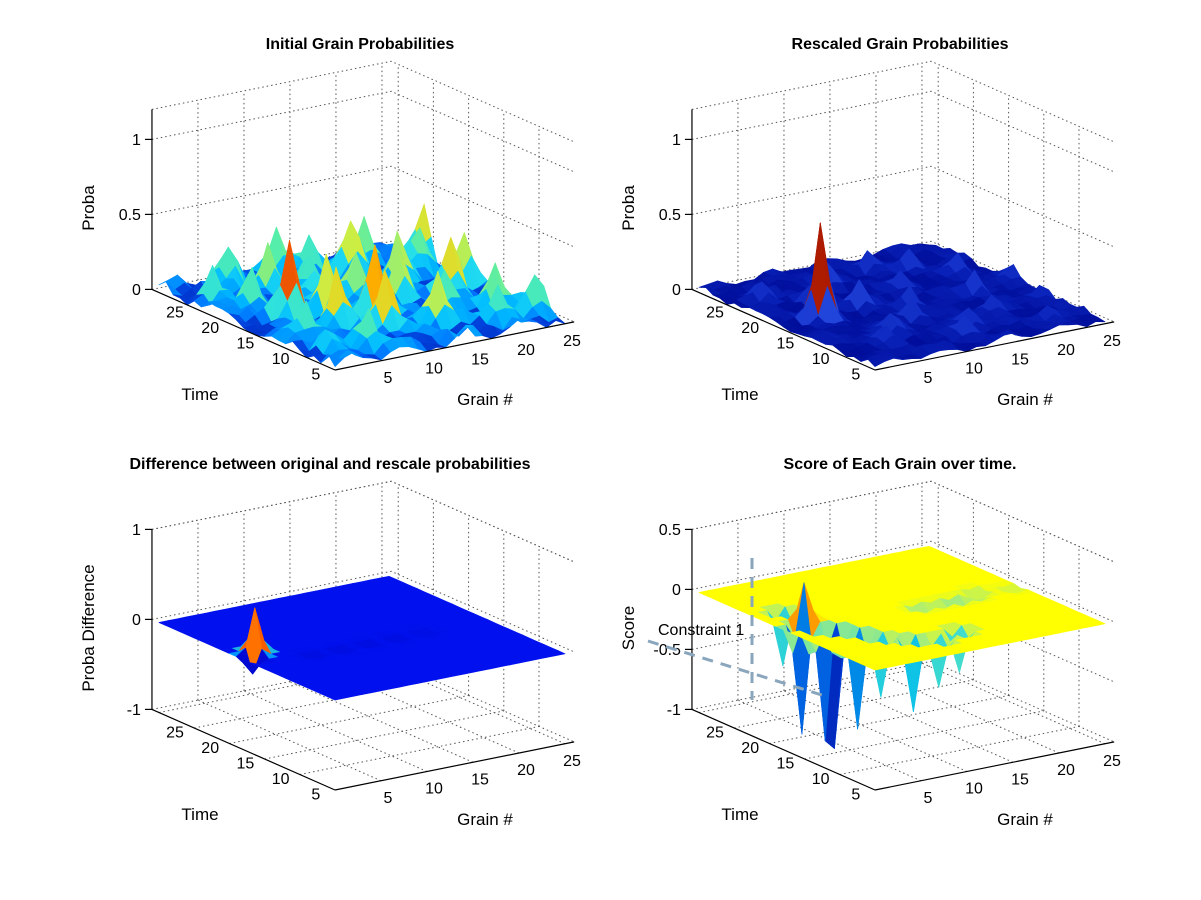  I want to click on plot-title: Initial Grain Probabilities, so click(360, 44).